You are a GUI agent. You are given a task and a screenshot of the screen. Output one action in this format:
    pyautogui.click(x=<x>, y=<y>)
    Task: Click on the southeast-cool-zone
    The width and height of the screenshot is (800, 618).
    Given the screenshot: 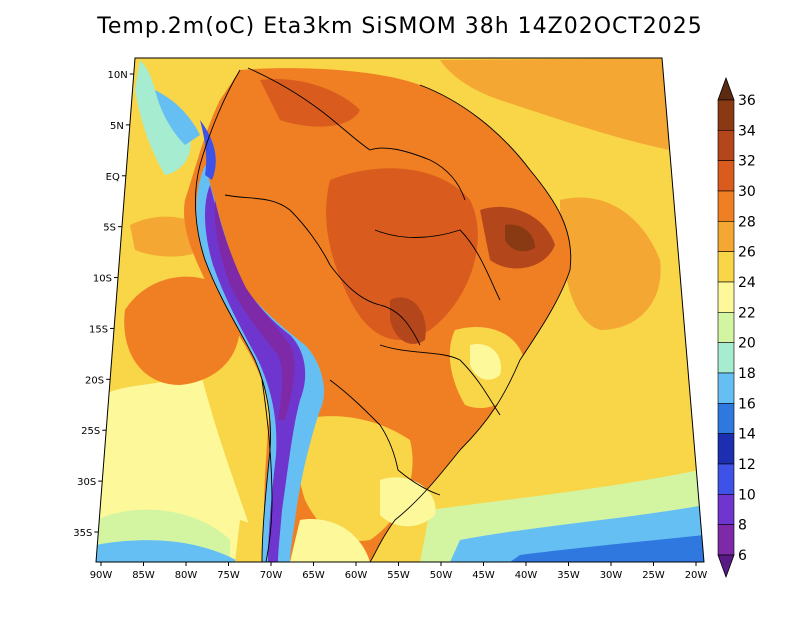 What is the action you would take?
    pyautogui.click(x=485, y=362)
    